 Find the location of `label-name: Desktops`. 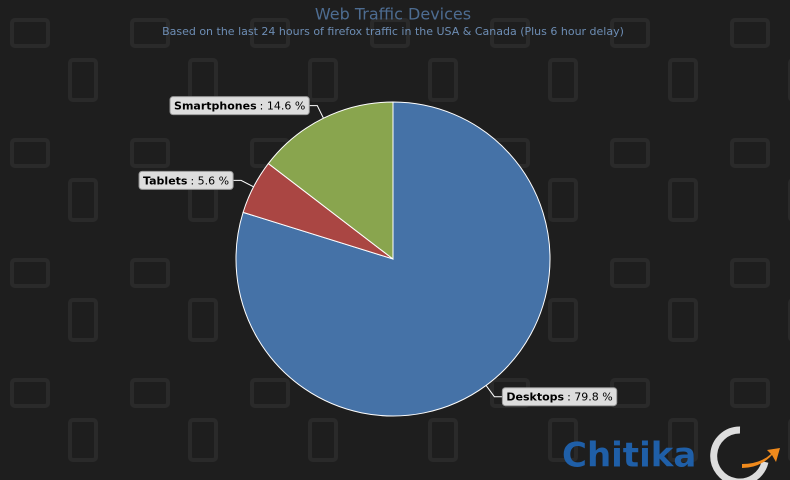

label-name: Desktops is located at coordinates (535, 397).